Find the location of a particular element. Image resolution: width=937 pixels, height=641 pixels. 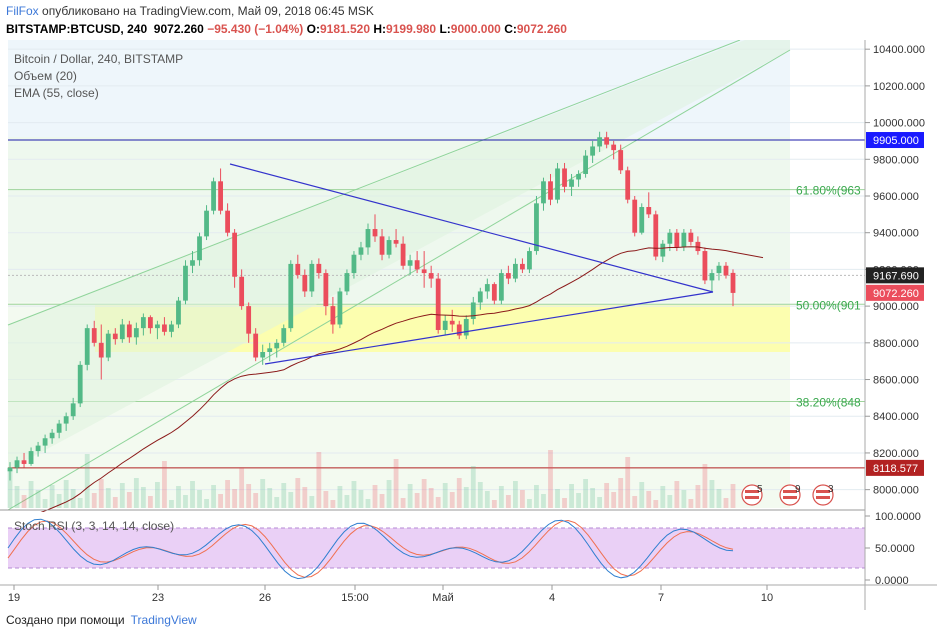

legend-ema: EMA (55, close) is located at coordinates (56, 93).